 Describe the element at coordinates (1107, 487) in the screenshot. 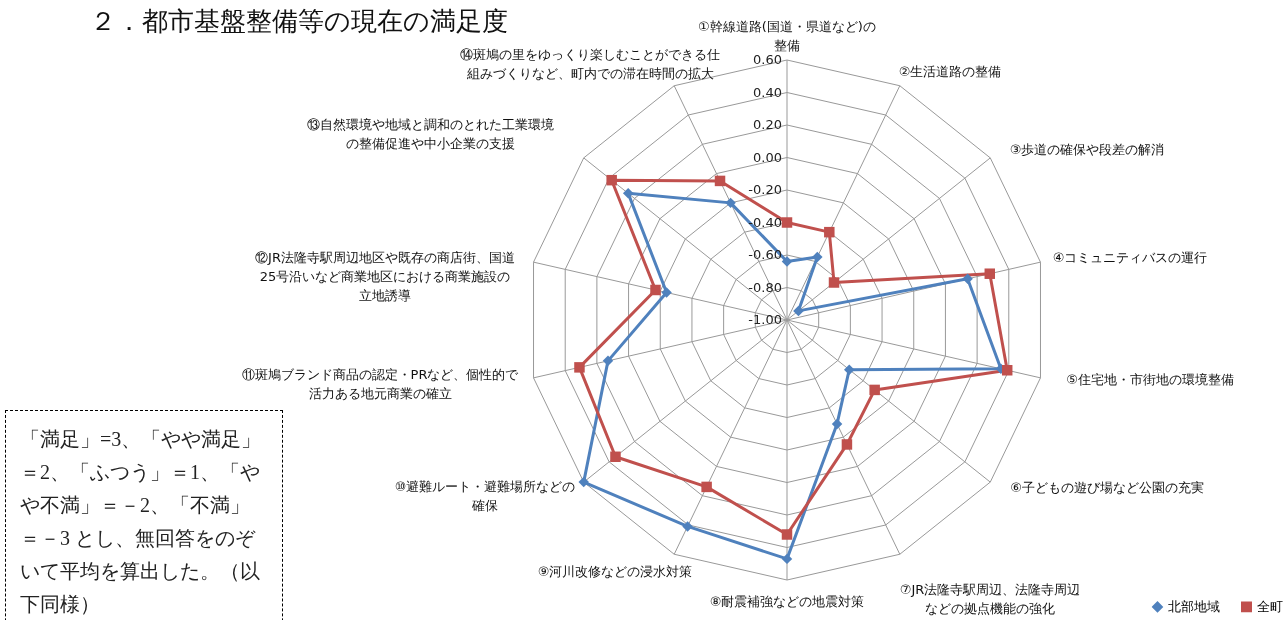

I see `spoke-label: ⑥子どもの遊び場など公園の充実` at that location.